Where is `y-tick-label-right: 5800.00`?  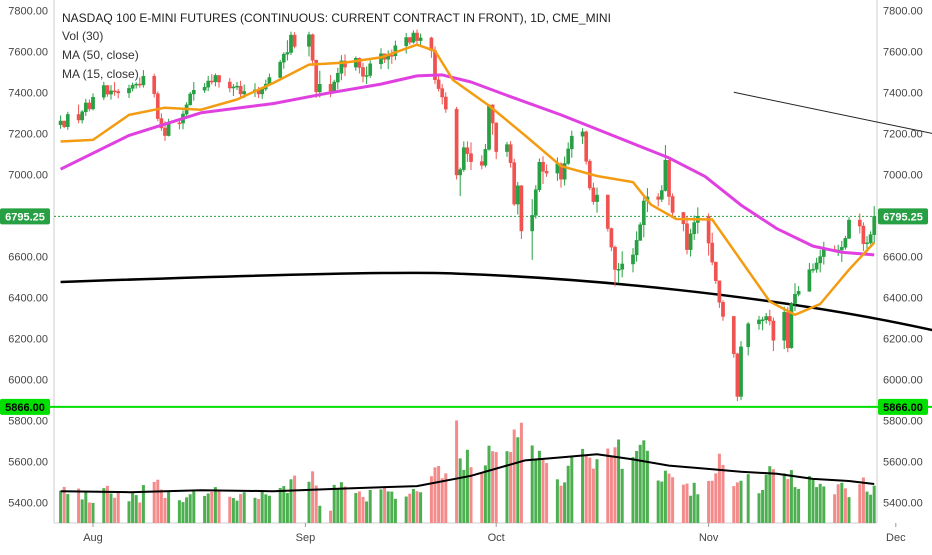 y-tick-label-right: 5800.00 is located at coordinates (903, 421).